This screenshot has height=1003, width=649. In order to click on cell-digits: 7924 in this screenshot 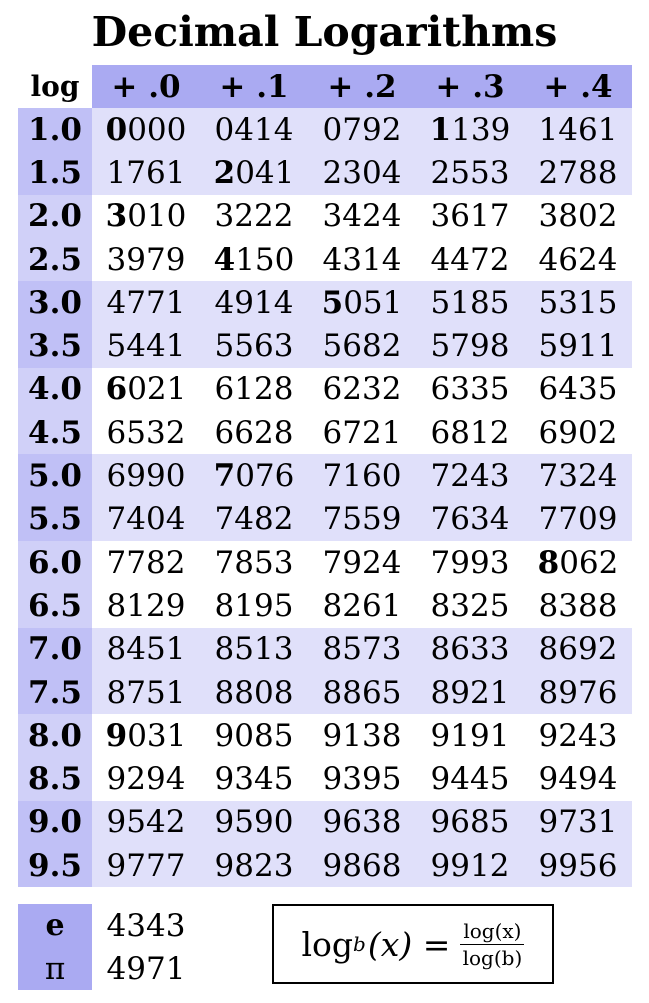, I will do `click(362, 562)`.